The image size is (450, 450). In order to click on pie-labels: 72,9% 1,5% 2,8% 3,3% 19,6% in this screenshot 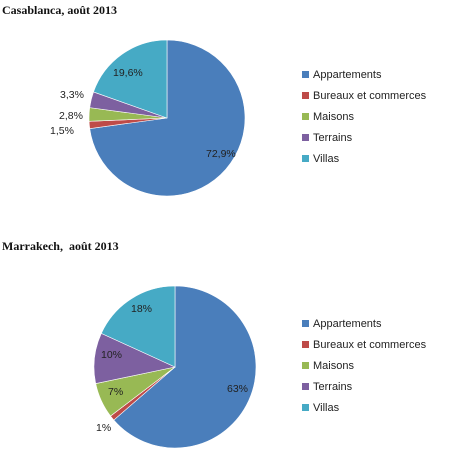, I will do `click(143, 113)`.